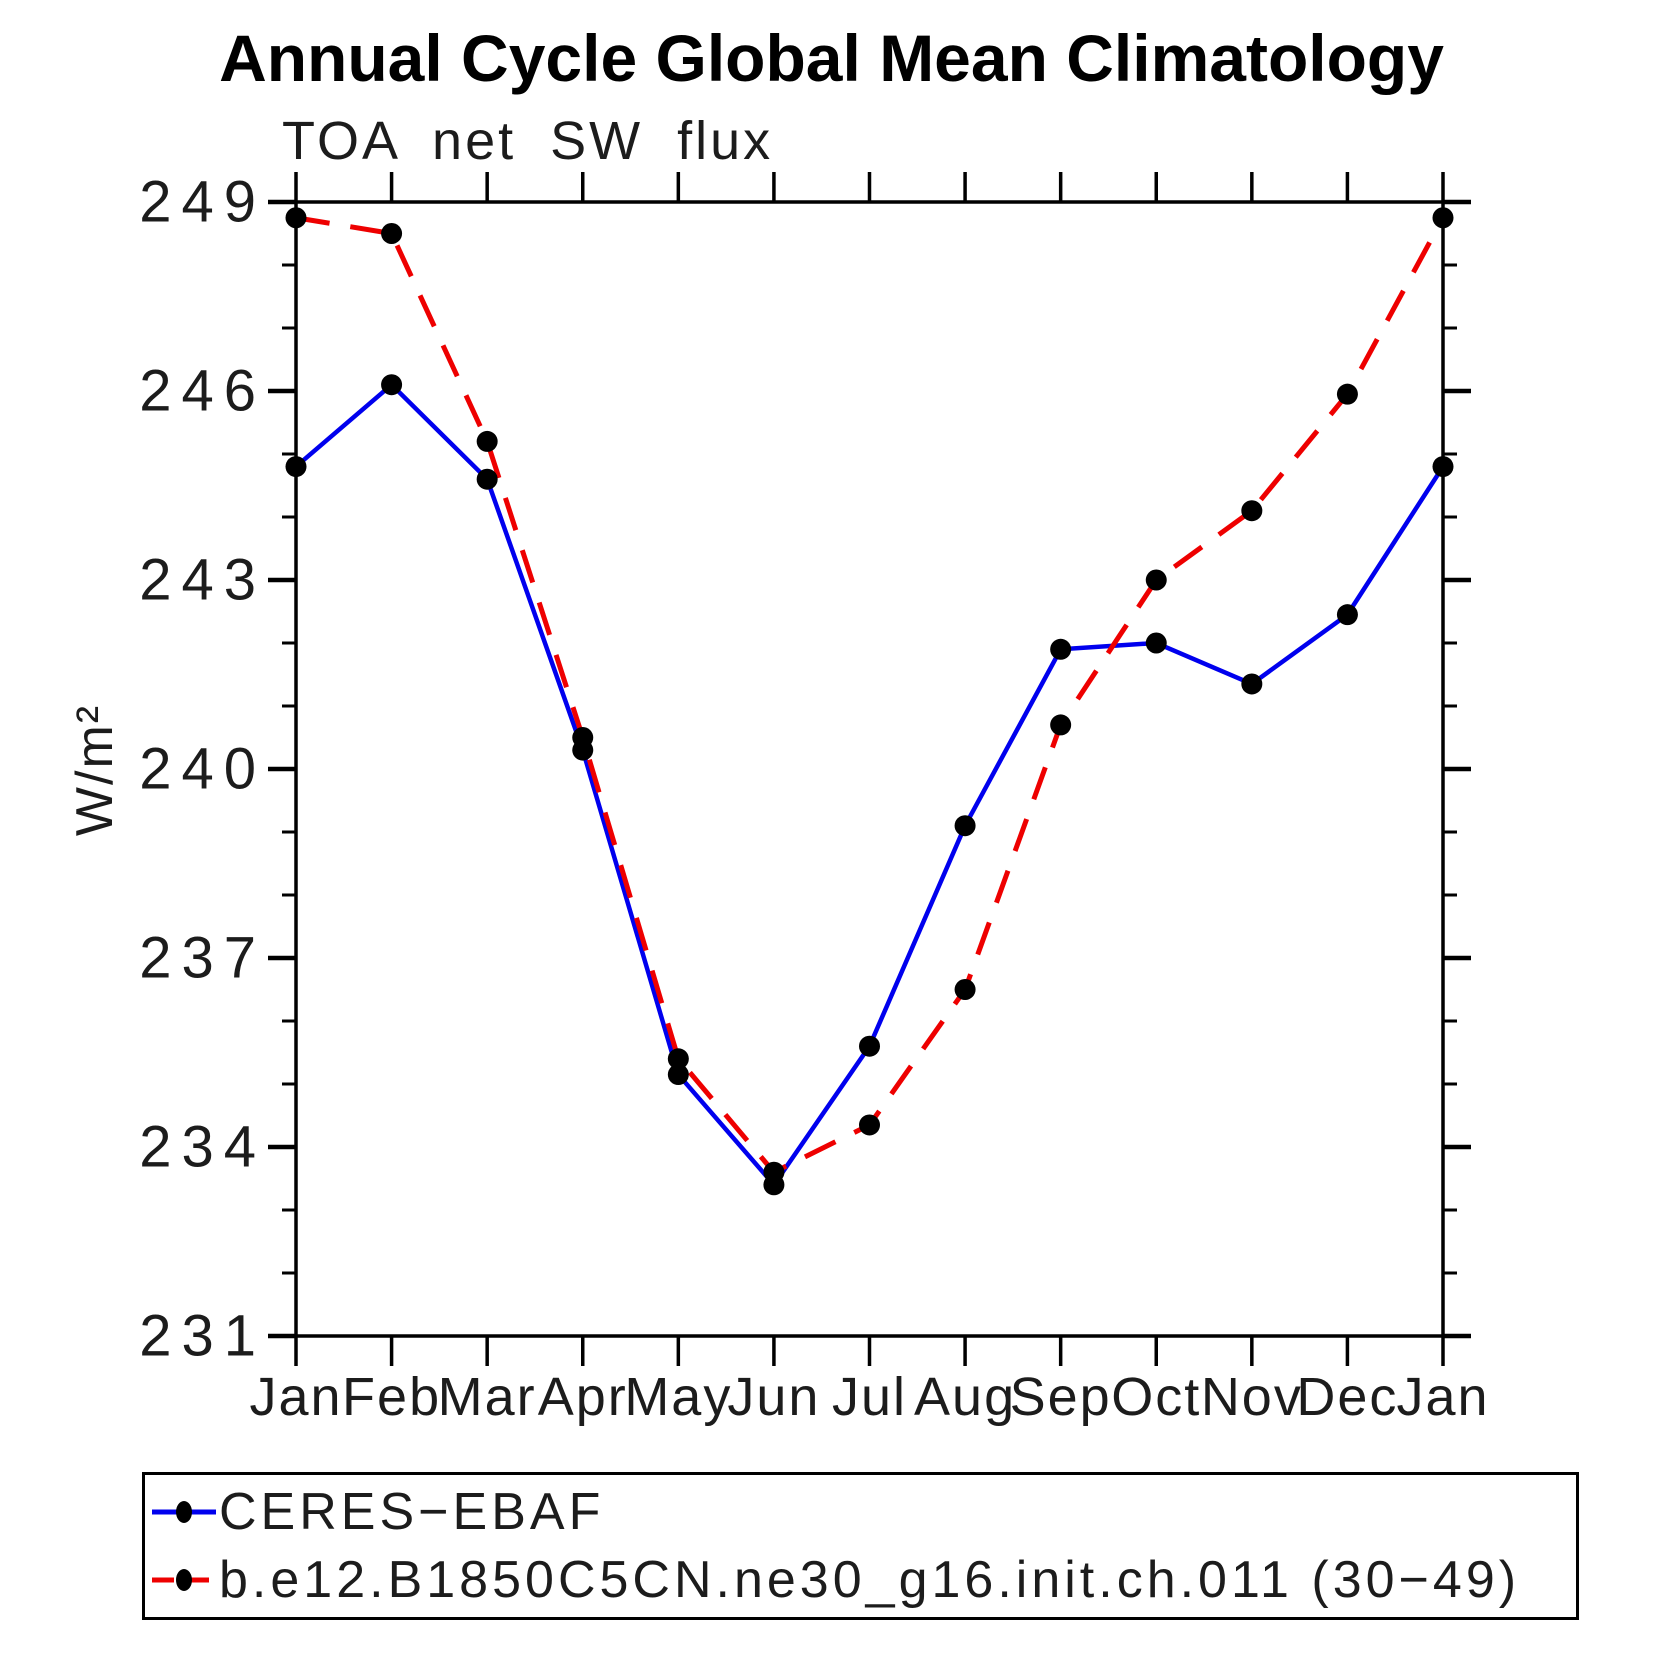  I want to click on x-tick-label: Jul, so click(869, 1397).